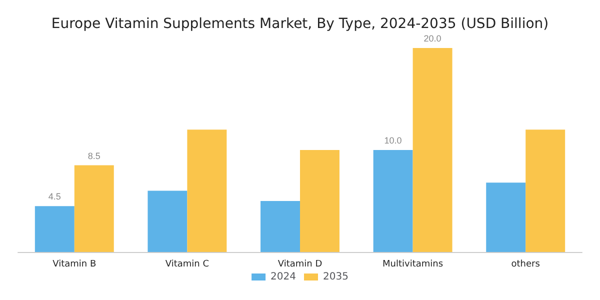 This screenshot has width=600, height=300. I want to click on data-label: 4.5, so click(54, 197).